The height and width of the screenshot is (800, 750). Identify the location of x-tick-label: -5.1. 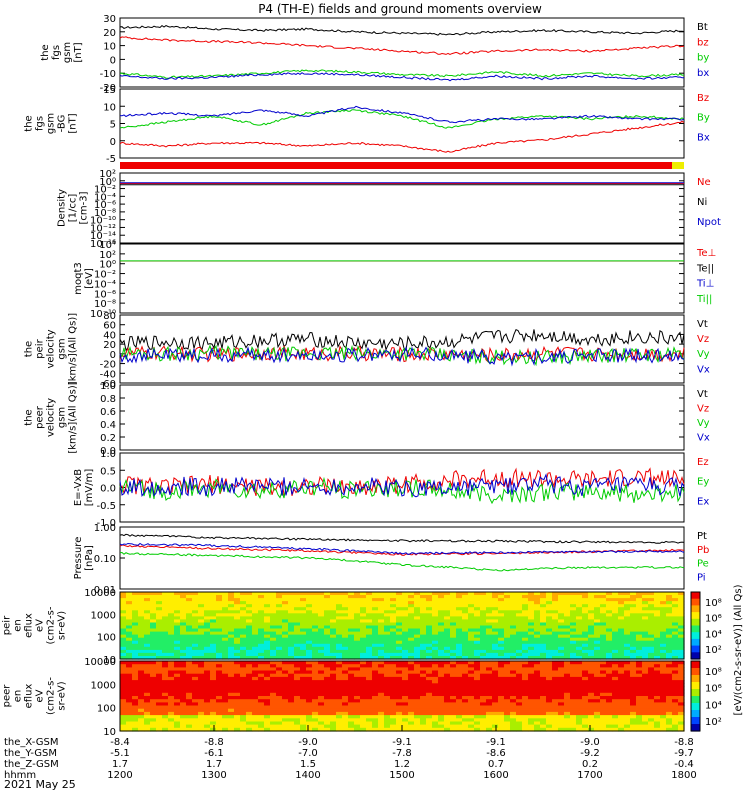
(120, 753).